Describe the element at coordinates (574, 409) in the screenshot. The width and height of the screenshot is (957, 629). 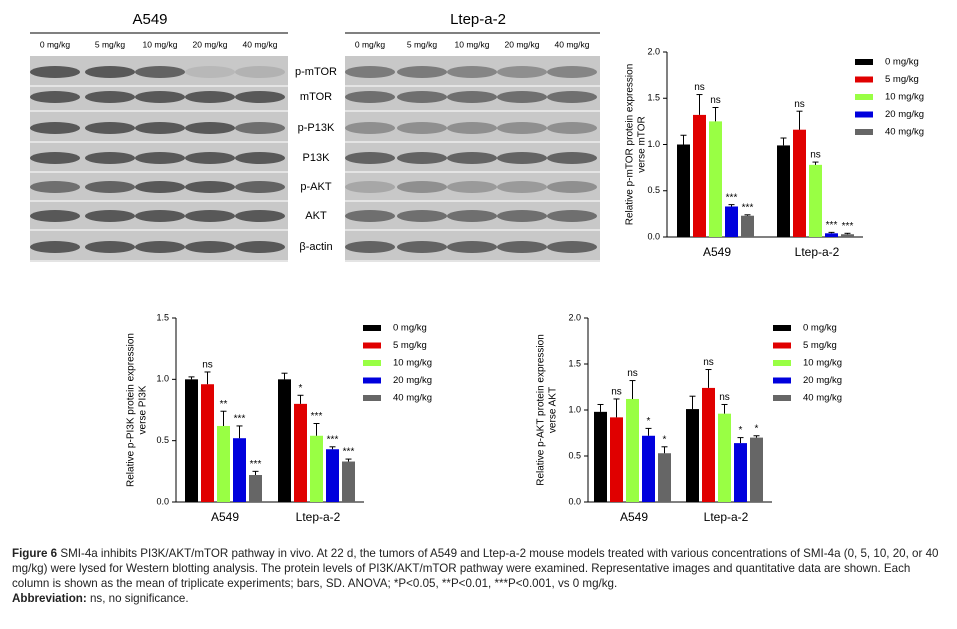
I see `y-tick-label: 1.0` at that location.